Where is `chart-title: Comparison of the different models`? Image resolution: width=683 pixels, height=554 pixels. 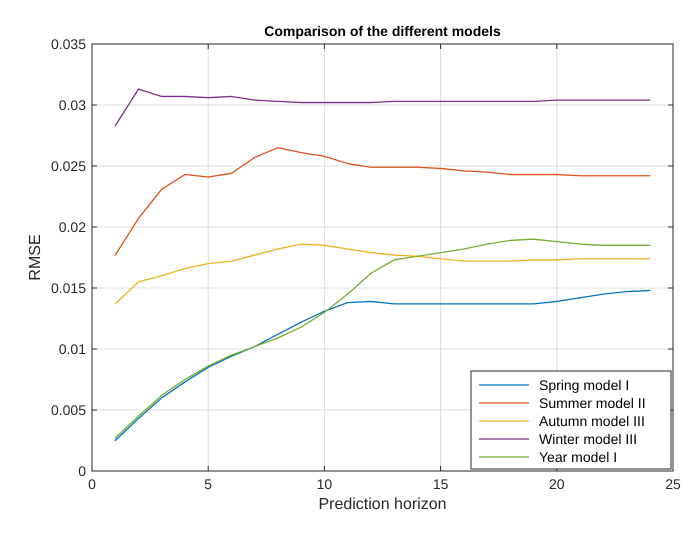 chart-title: Comparison of the different models is located at coordinates (382, 31).